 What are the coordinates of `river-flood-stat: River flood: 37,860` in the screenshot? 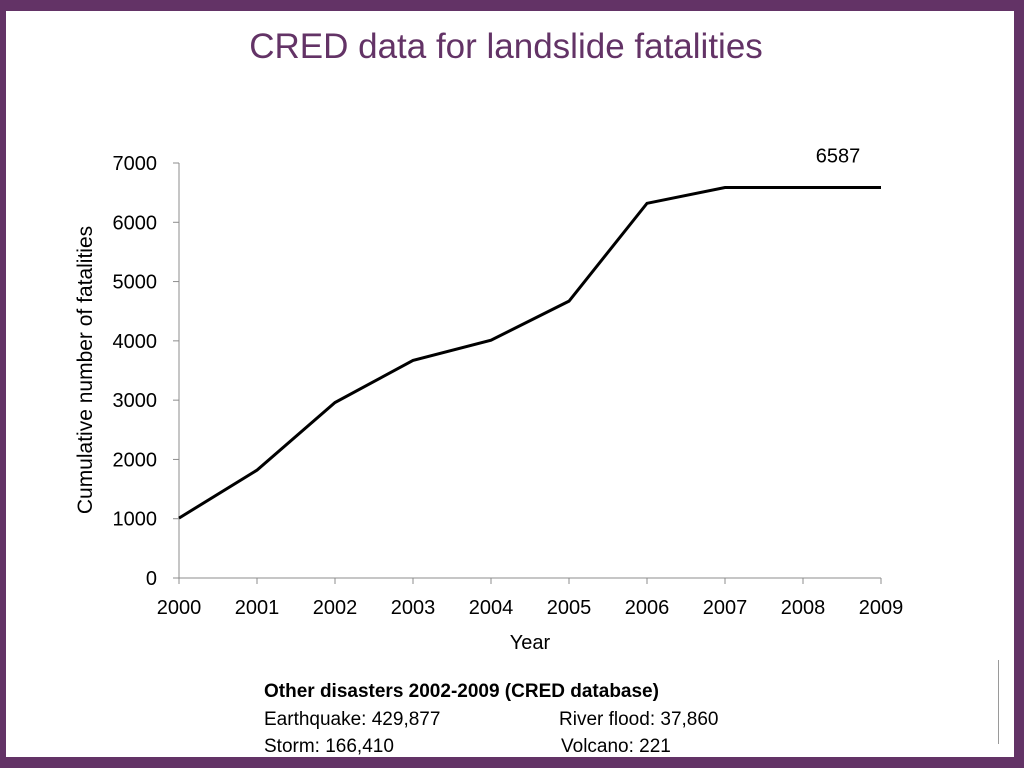 It's located at (639, 719).